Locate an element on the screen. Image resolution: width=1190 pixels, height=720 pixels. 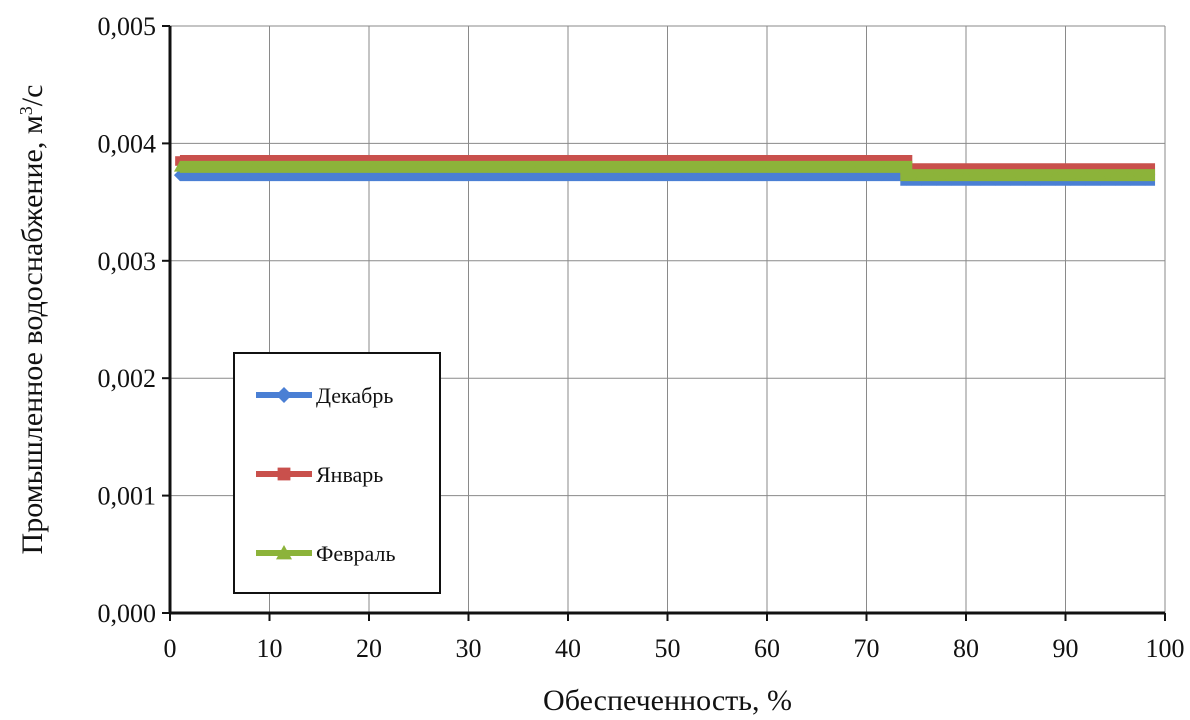
marker-square is located at coordinates (284, 474).